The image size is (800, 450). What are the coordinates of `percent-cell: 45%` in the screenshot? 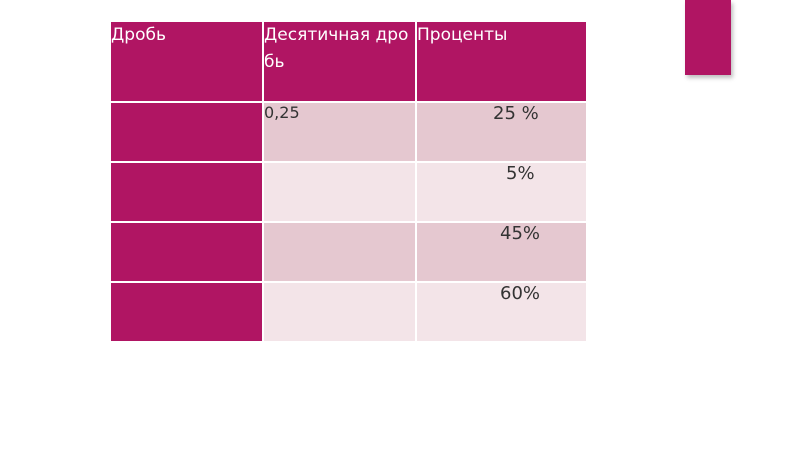 It's located at (501, 252).